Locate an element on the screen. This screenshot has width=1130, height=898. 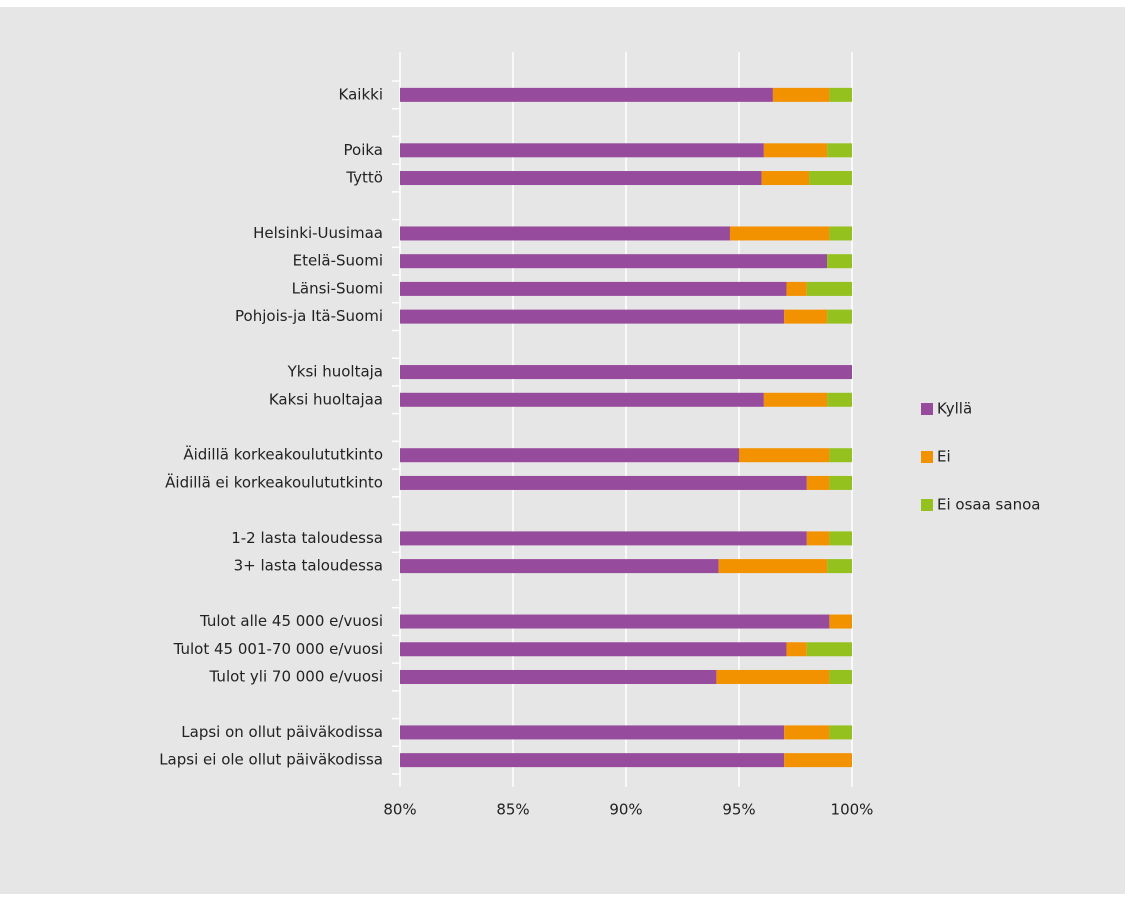
y-tick-label: Kaksi huoltajaa is located at coordinates (326, 399).